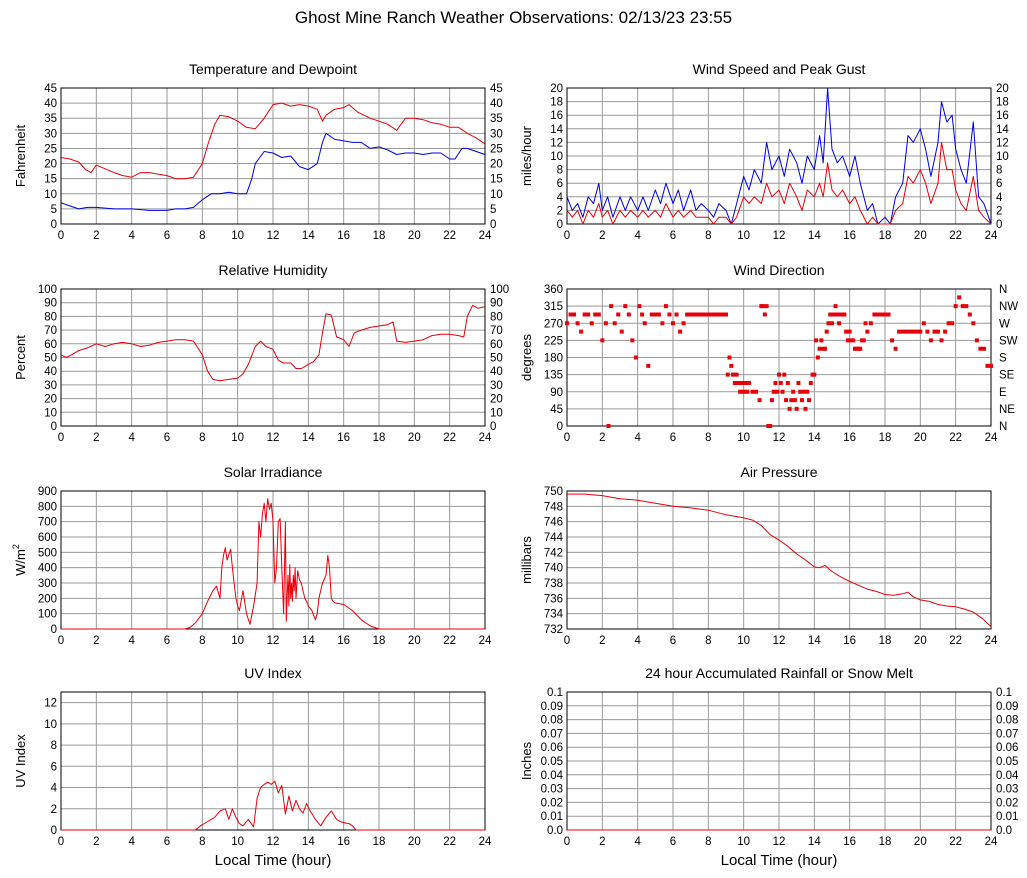  Describe the element at coordinates (20, 156) in the screenshot. I see `temperature-ylabel: Fahrenheit` at that location.